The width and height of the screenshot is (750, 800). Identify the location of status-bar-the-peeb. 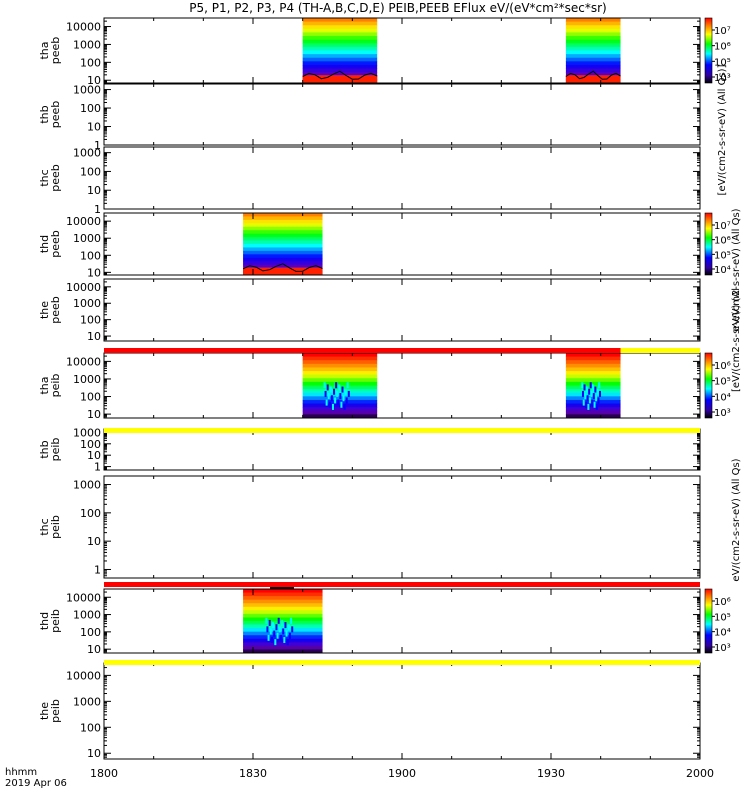
(402, 350).